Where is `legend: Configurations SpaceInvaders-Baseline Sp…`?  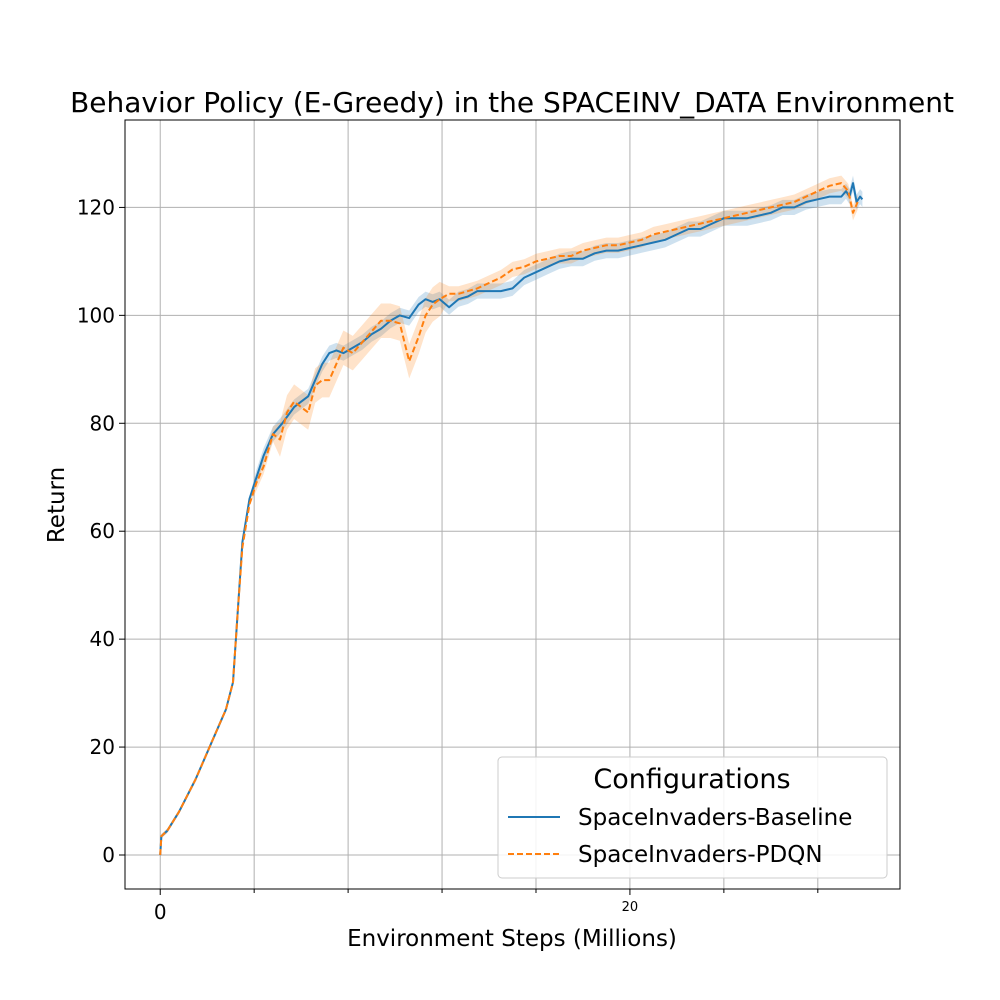
legend: Configurations SpaceInvaders-Baseline Sp… is located at coordinates (692, 817).